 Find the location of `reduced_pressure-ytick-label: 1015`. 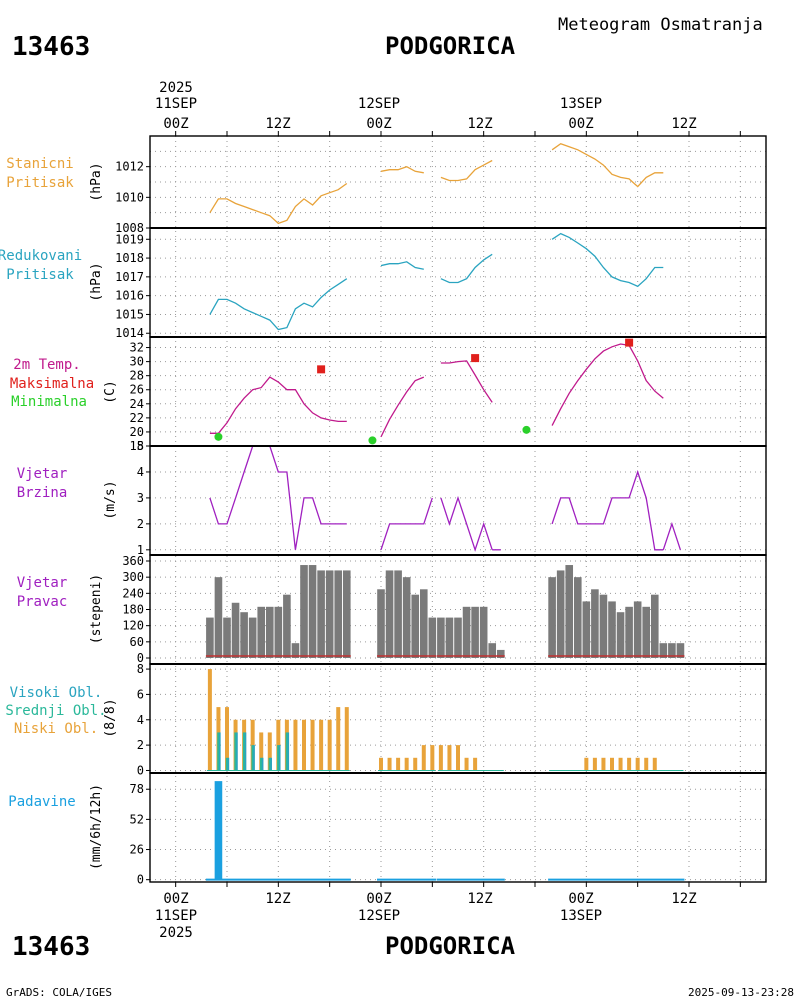

reduced_pressure-ytick-label: 1015 is located at coordinates (129, 314).